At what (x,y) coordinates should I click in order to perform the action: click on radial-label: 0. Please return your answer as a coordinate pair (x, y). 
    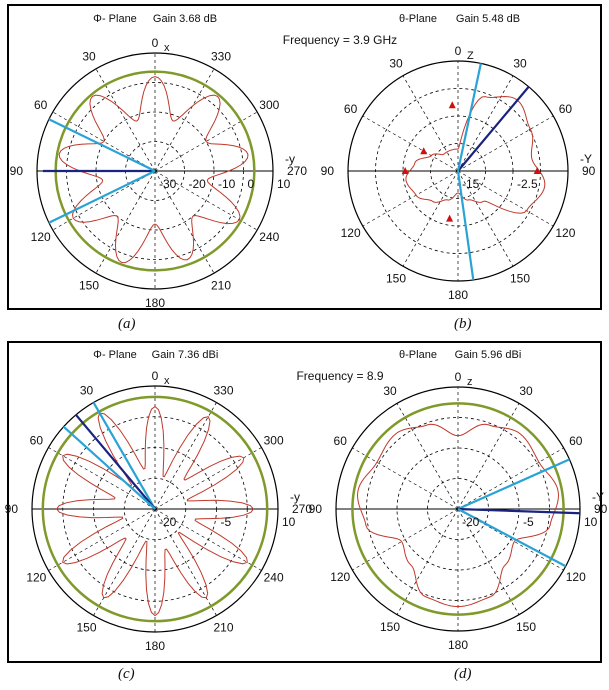
    Looking at the image, I should click on (251, 184).